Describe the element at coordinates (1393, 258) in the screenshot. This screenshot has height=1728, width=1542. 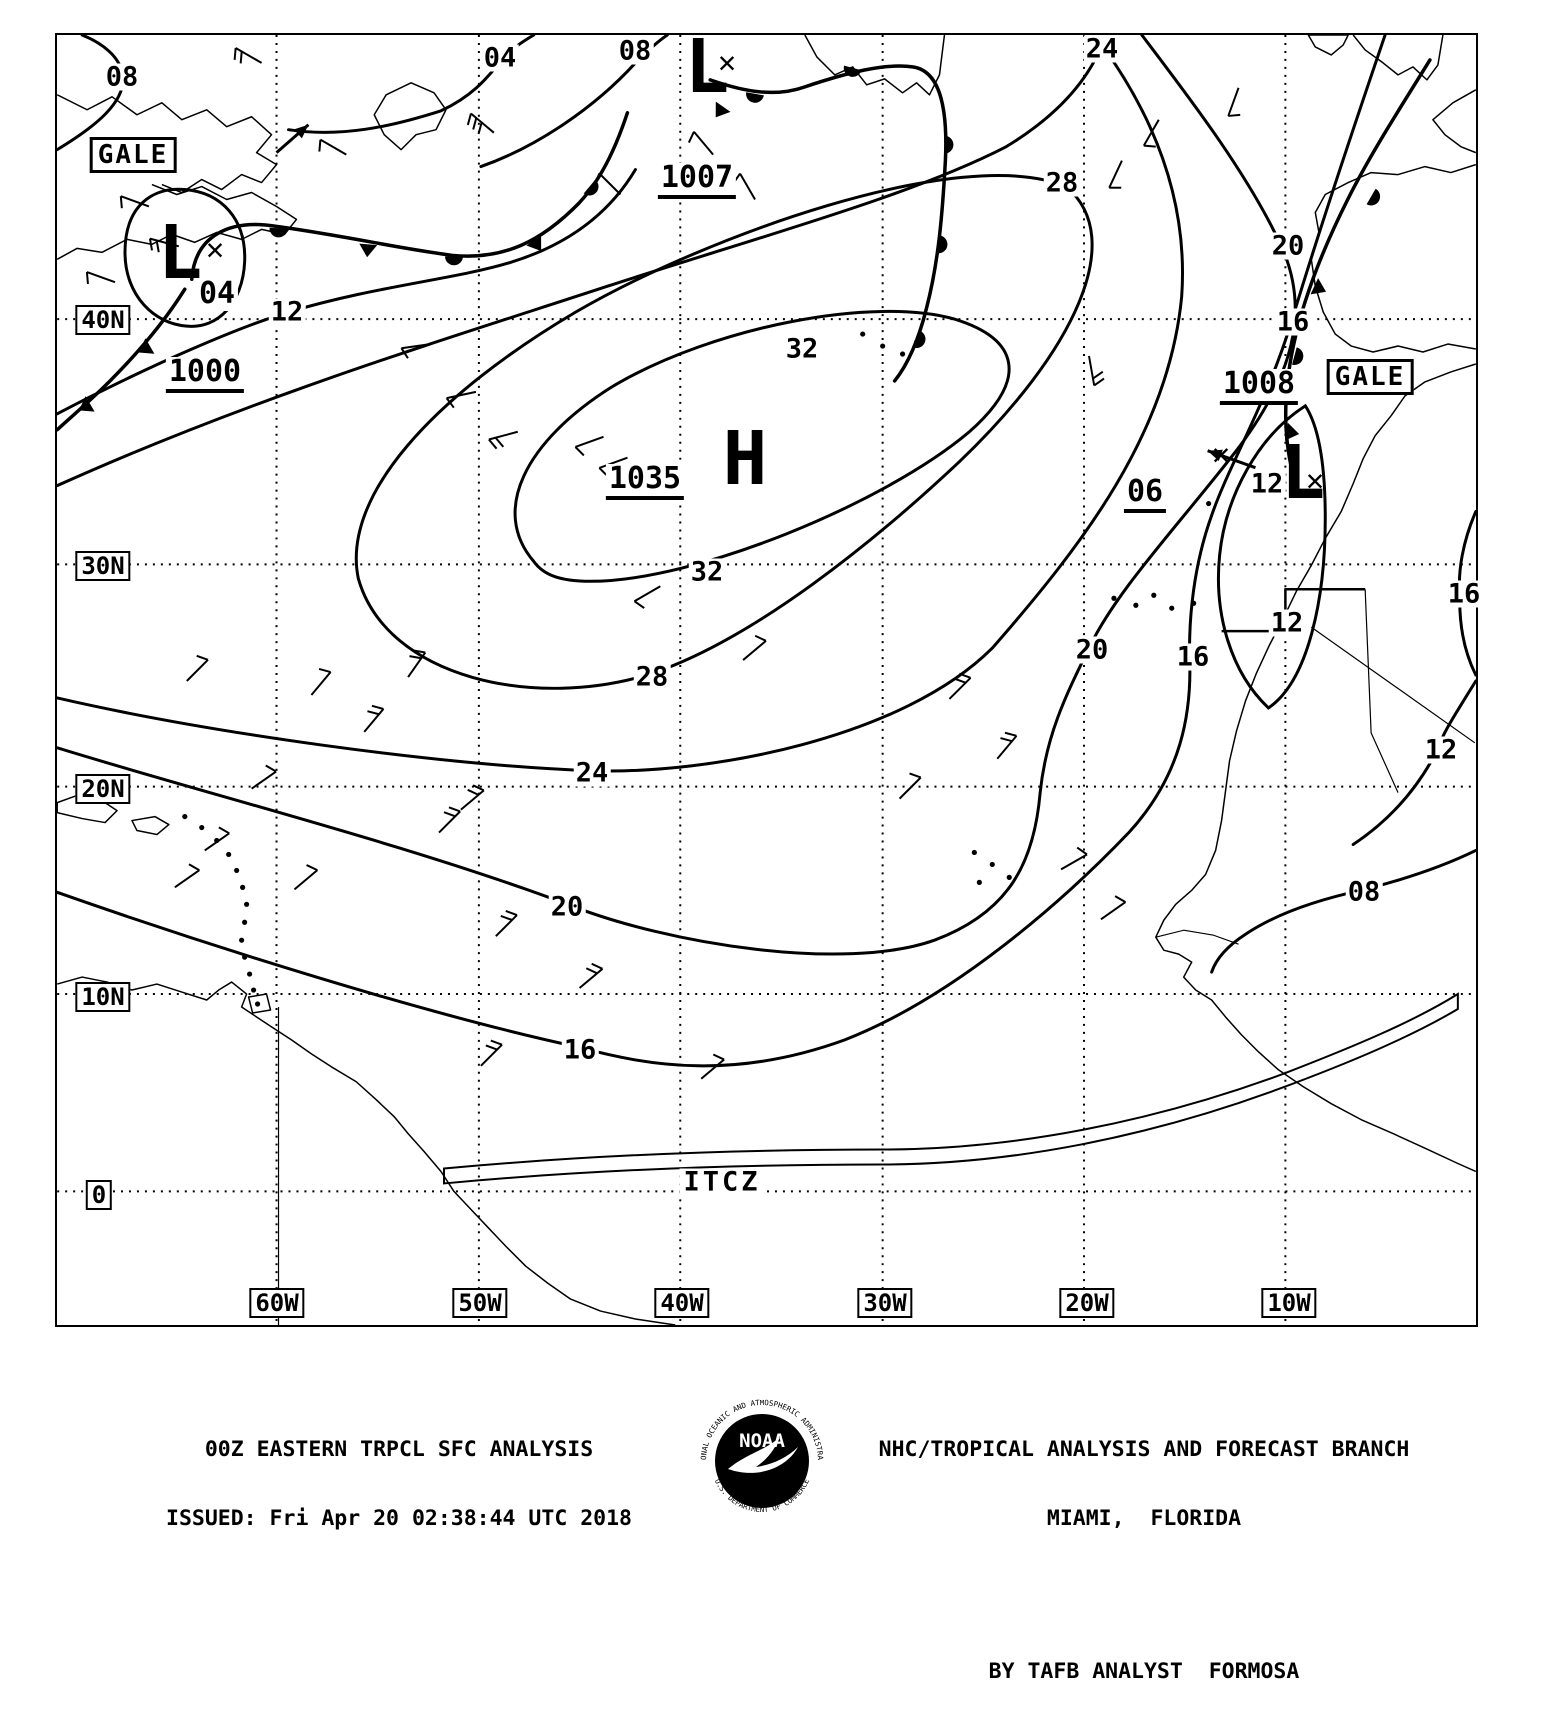
I see `coastline-iberia` at that location.